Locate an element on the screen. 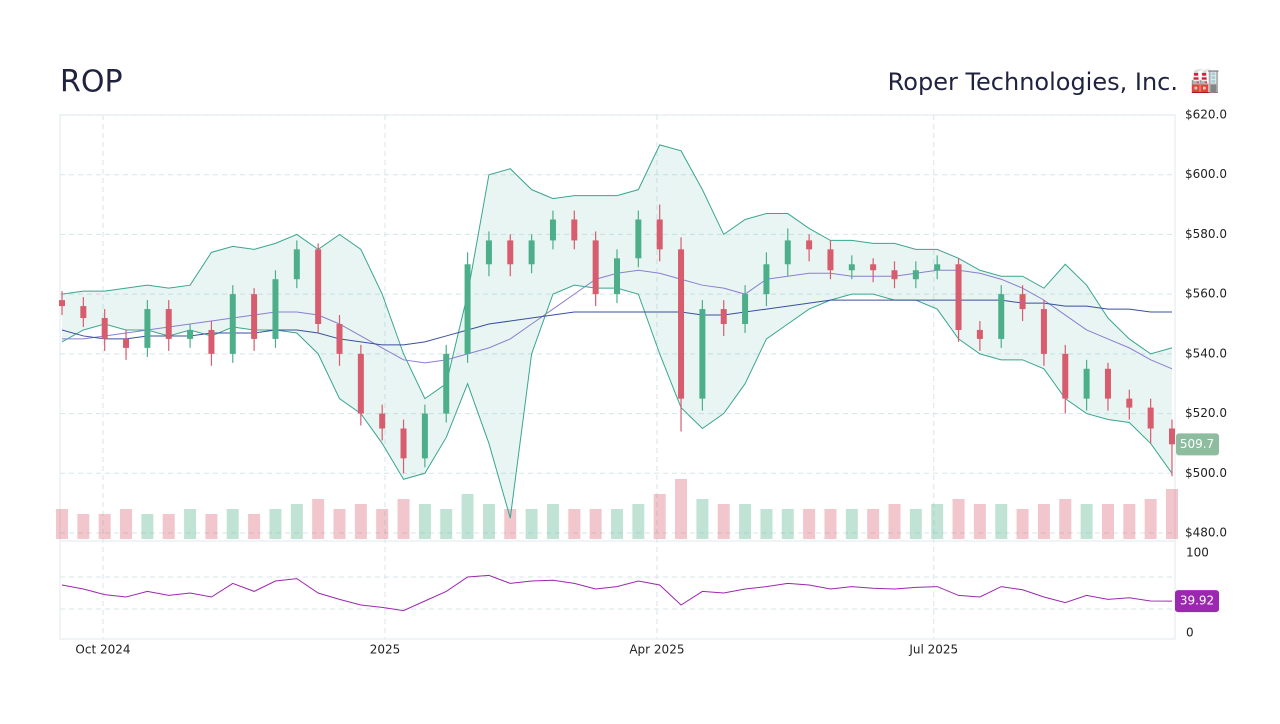  y-tick-label: $500.0 is located at coordinates (1206, 473).